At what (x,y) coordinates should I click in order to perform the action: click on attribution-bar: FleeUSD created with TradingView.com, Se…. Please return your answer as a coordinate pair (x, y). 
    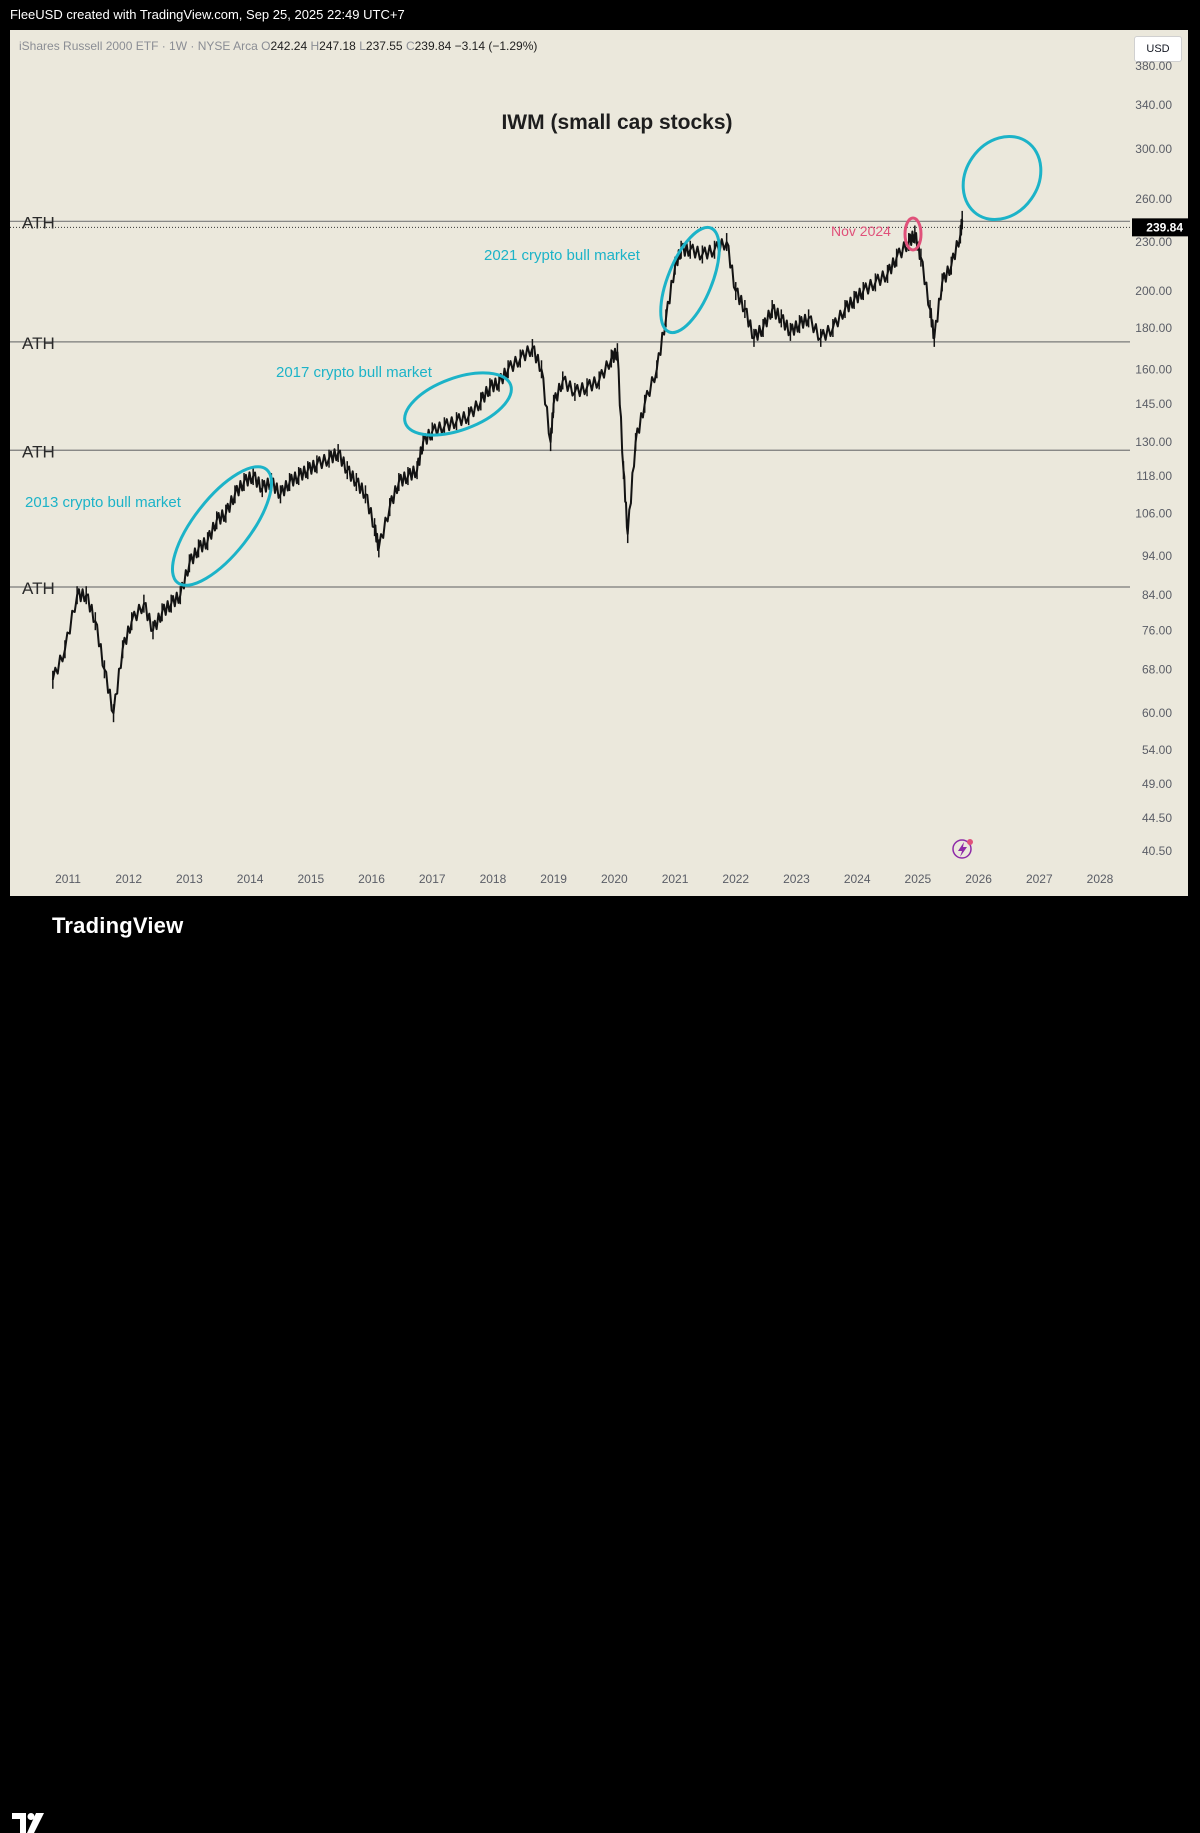
    Looking at the image, I should click on (600, 15).